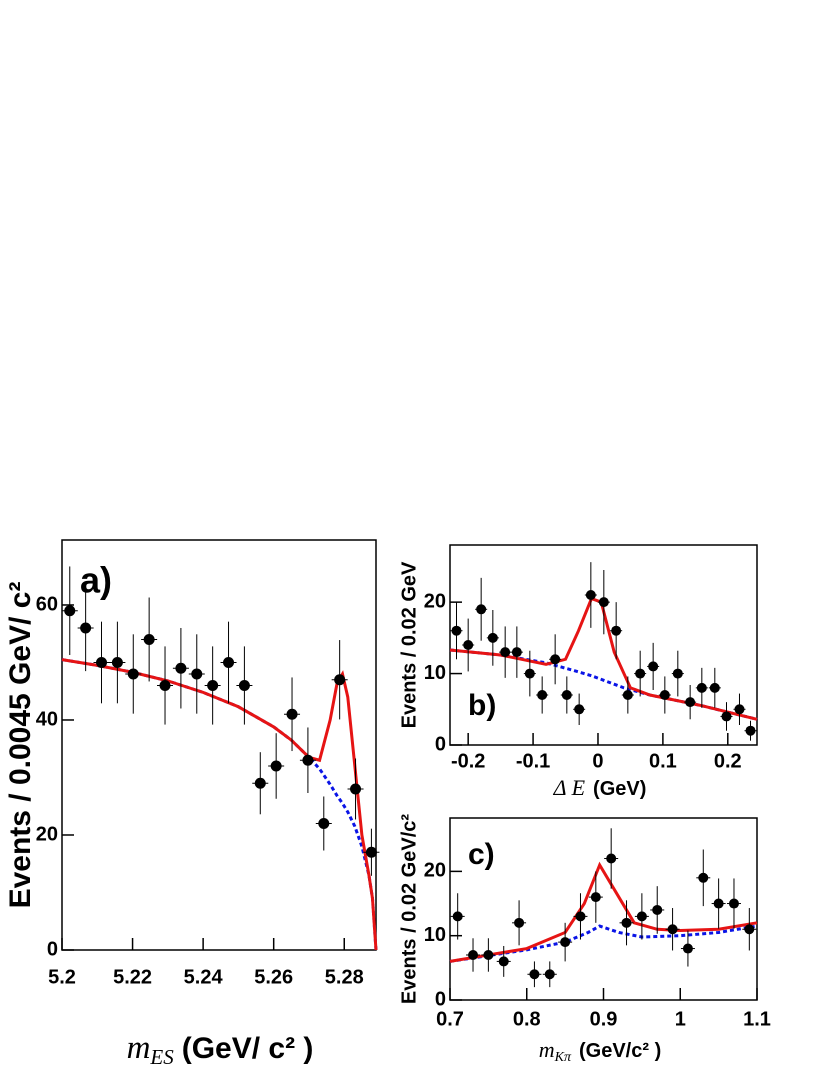 The image size is (830, 1080). Describe the element at coordinates (47, 604) in the screenshot. I see `y-tick-label: 60` at that location.